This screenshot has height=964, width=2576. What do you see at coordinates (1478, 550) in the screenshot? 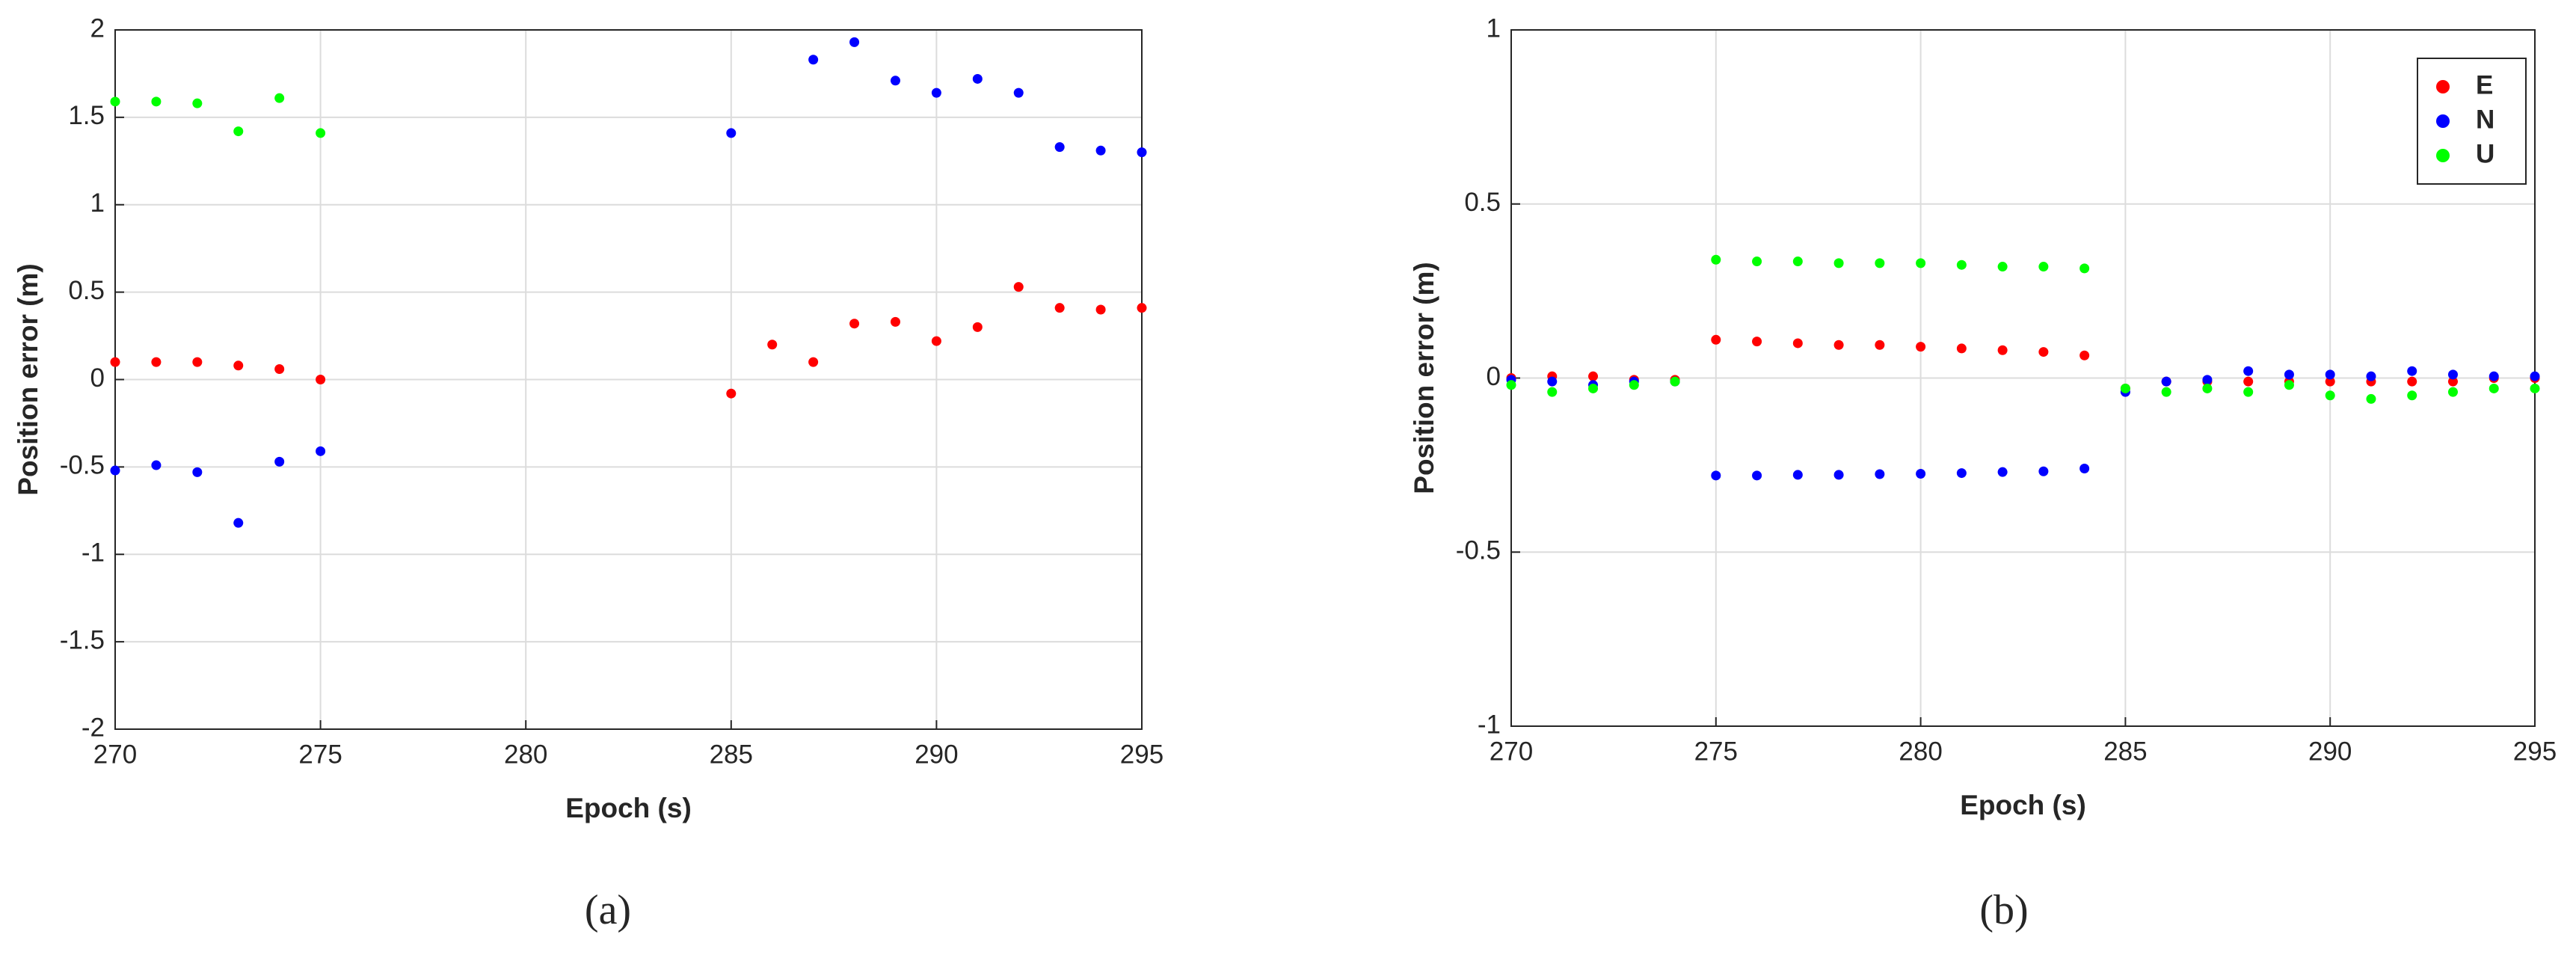
I see `y-tick-label: -0.5` at bounding box center [1478, 550].